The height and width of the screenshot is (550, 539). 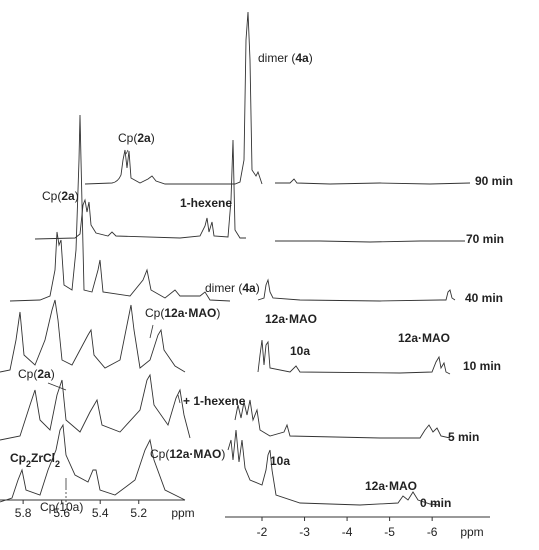 I want to click on trace-label: 70 min, so click(x=485, y=239).